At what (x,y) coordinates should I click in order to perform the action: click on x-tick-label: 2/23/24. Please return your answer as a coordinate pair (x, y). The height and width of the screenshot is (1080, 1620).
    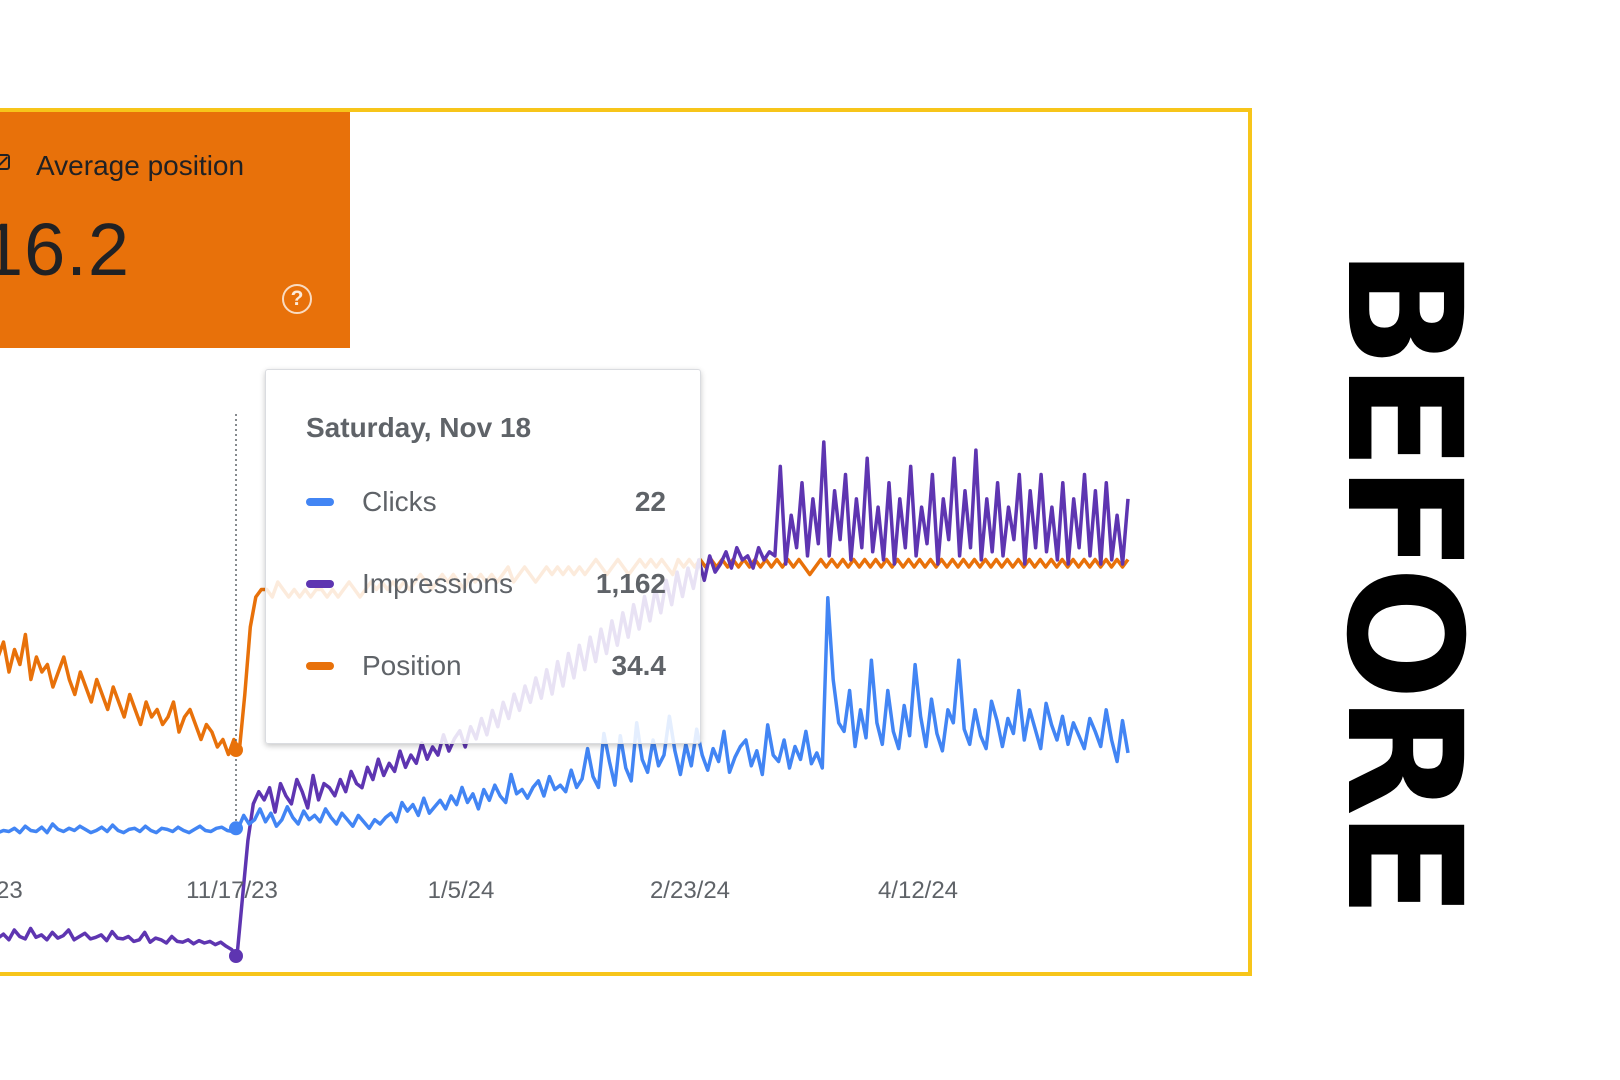
    Looking at the image, I should click on (690, 890).